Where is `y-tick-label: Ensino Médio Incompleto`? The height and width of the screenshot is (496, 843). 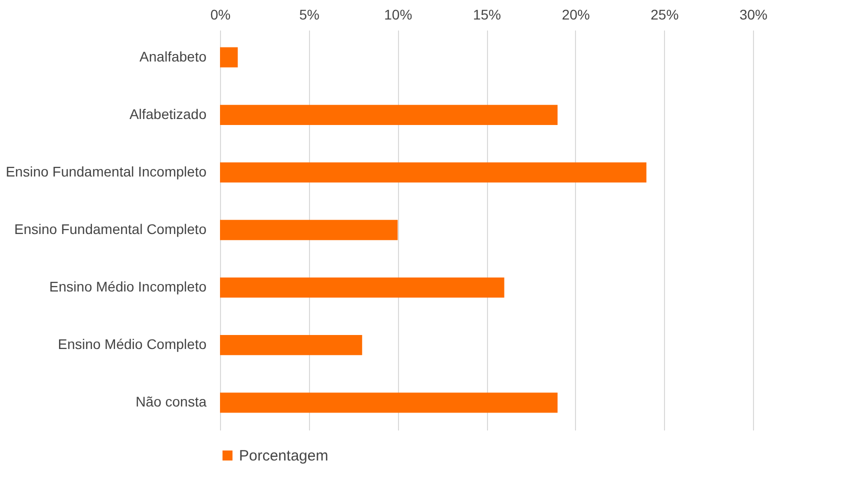 y-tick-label: Ensino Médio Incompleto is located at coordinates (128, 286).